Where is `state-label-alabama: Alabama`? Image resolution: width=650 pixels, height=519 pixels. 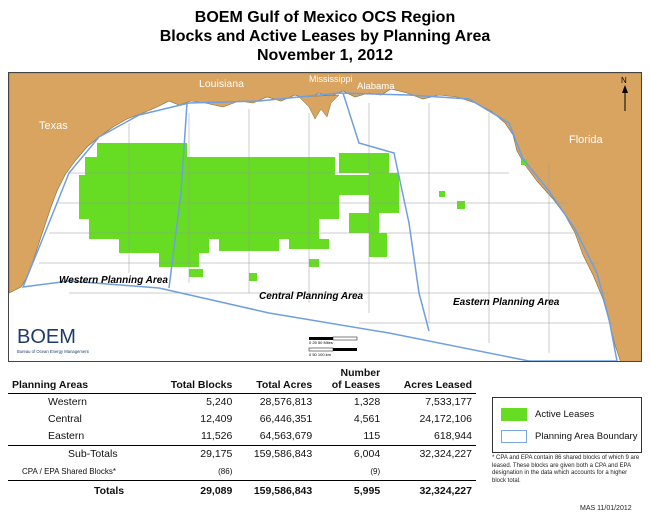
state-label-alabama: Alabama is located at coordinates (376, 86).